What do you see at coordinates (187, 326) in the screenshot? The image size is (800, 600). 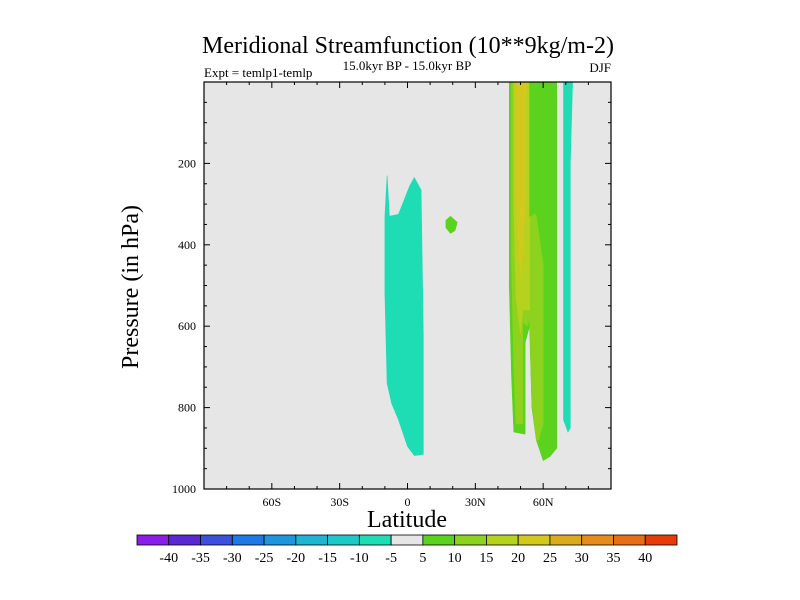 I see `y-tick-label: 600` at bounding box center [187, 326].